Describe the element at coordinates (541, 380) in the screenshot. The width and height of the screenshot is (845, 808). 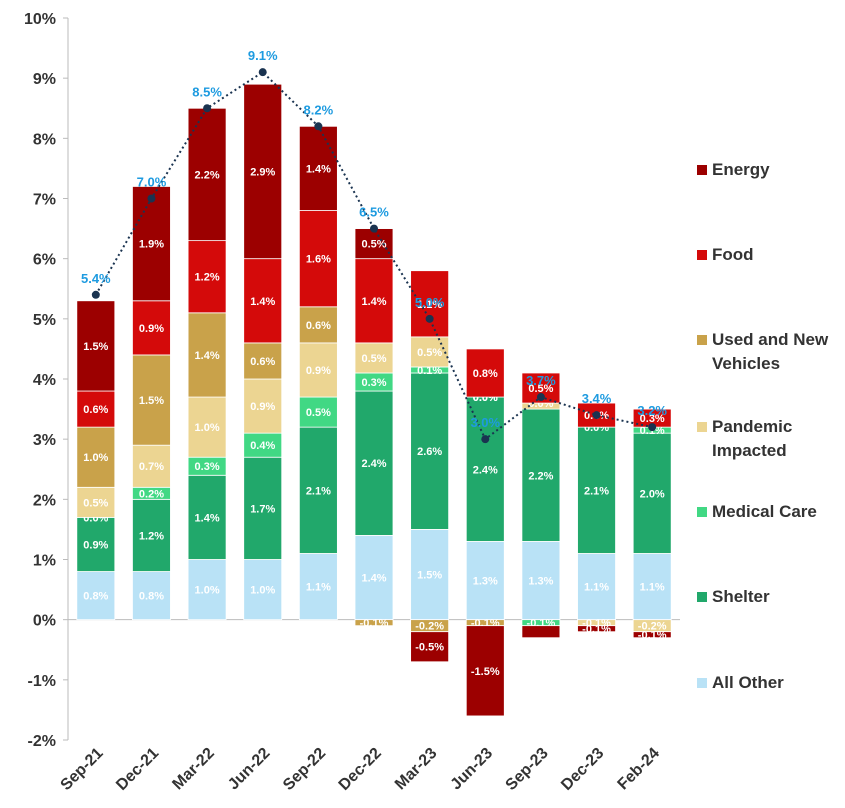
I see `total-label: 3.7%` at that location.